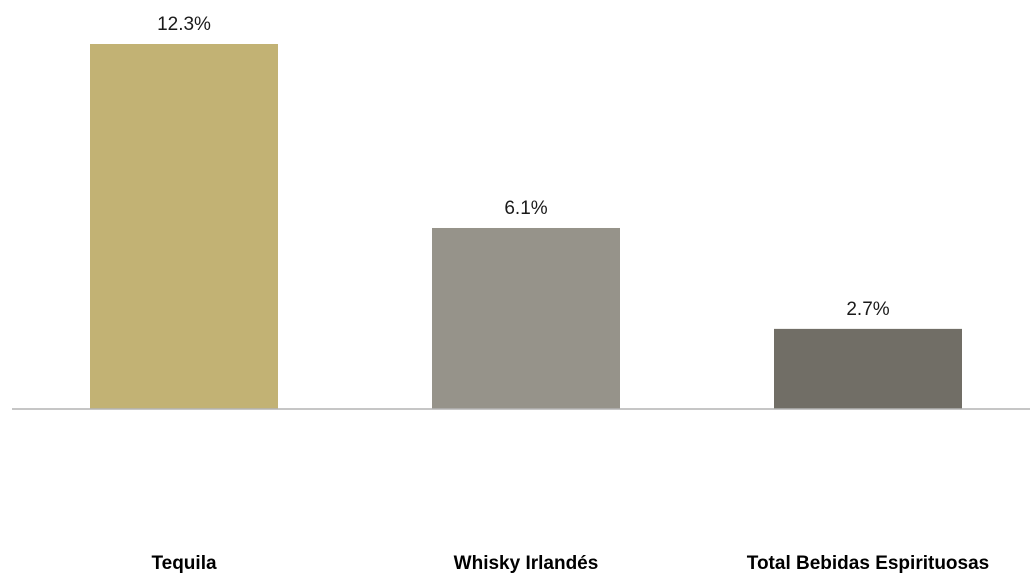  I want to click on category-label-whisky-irlandes: Whisky Irlandés, so click(526, 563).